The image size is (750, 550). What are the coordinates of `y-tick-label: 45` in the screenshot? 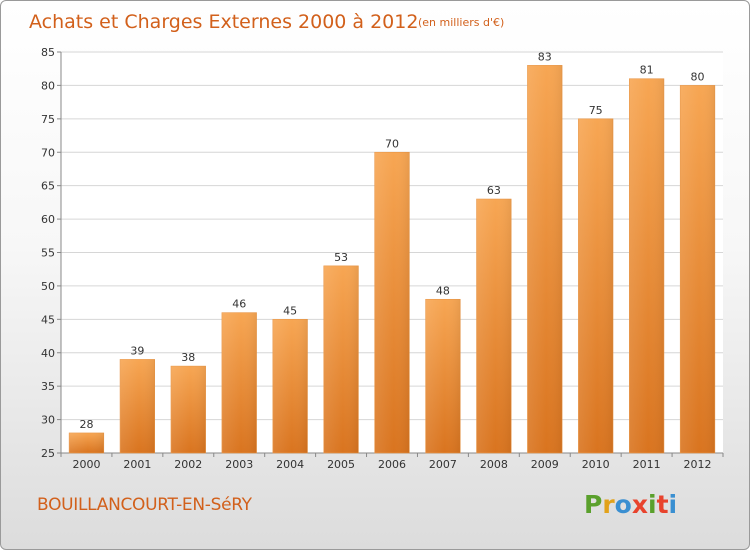 It's located at (48, 319).